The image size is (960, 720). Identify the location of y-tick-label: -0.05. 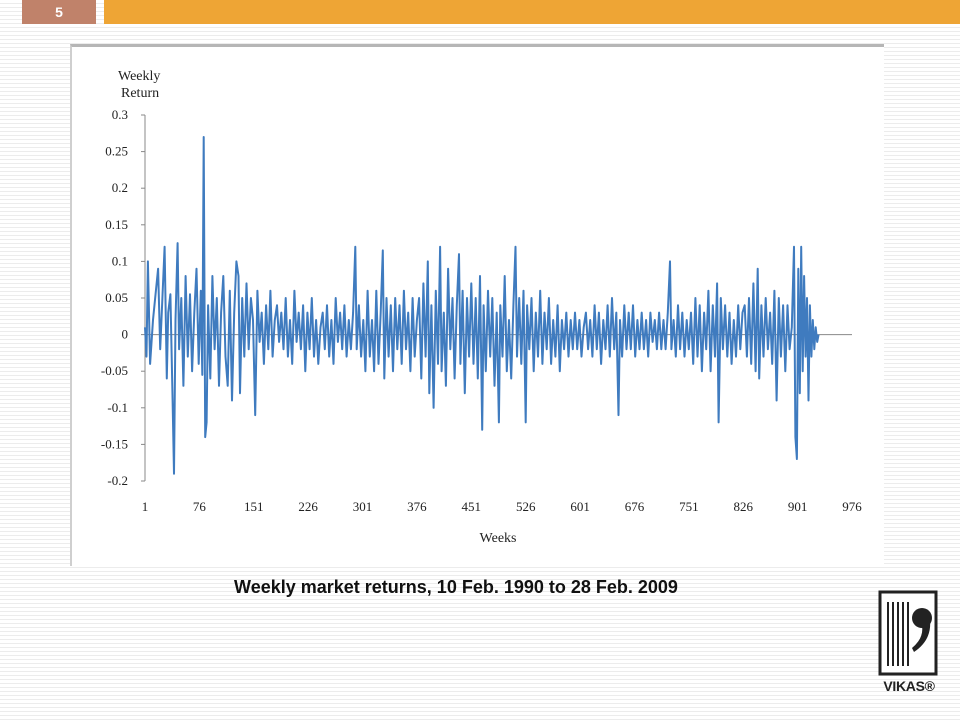
(114, 370).